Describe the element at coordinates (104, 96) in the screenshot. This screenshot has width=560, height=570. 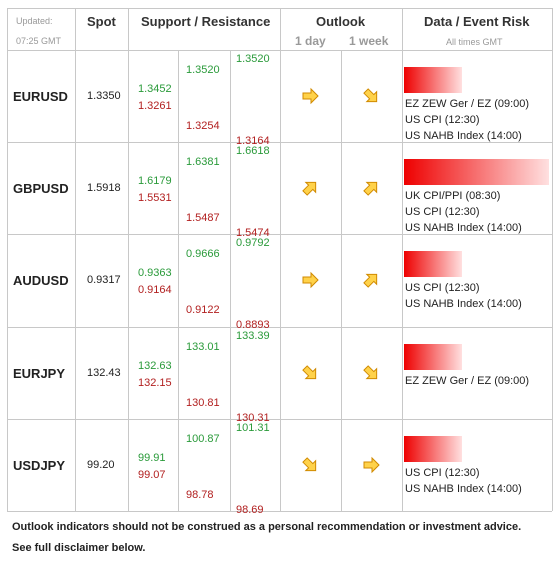
I see `spot: 1.3350` at that location.